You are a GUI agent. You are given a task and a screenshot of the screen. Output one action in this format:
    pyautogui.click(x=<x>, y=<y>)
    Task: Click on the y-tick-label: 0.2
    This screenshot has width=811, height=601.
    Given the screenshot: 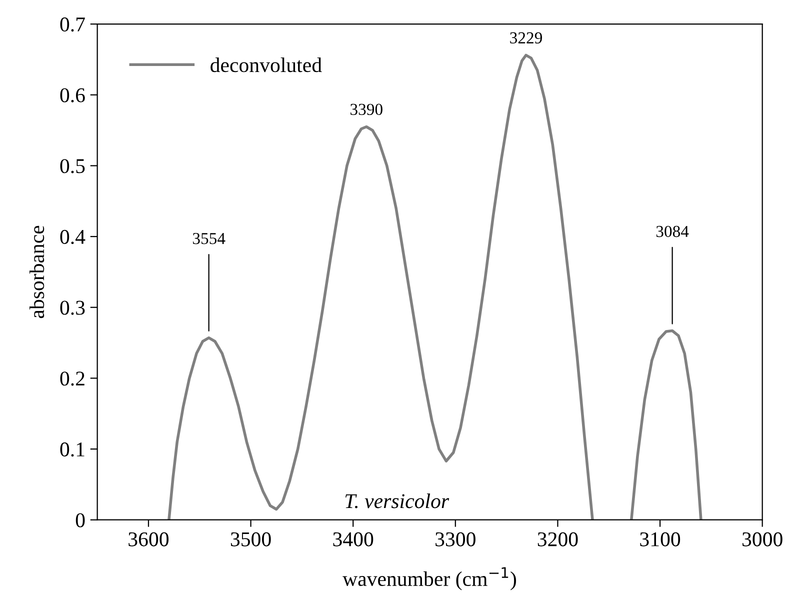 What is the action you would take?
    pyautogui.click(x=72, y=379)
    